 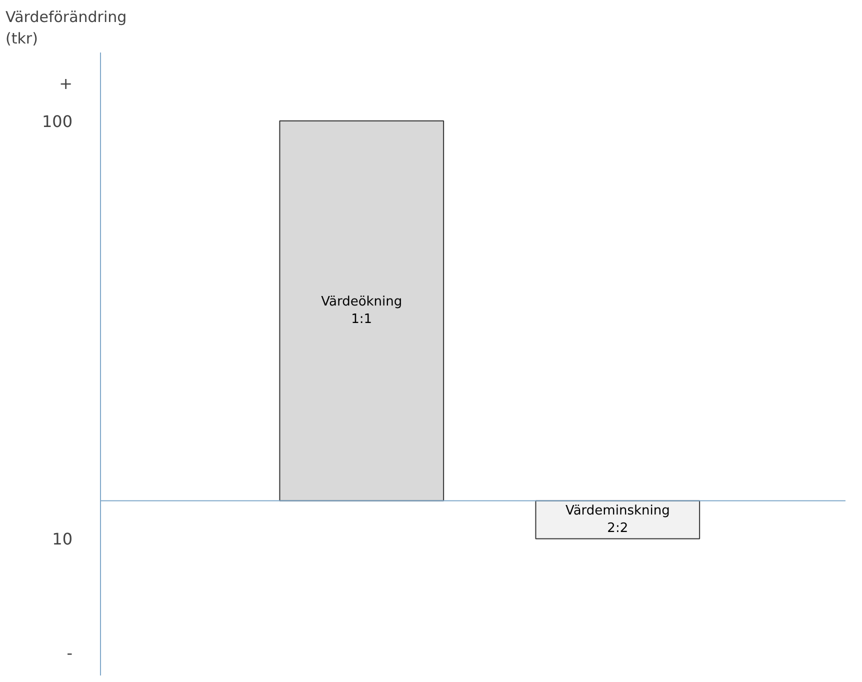 I want to click on y-tick-label: +, so click(x=65, y=83).